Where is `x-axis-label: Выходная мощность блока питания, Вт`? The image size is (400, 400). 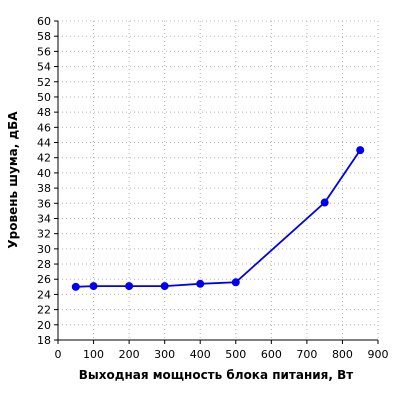
x-axis-label: Выходная мощность блока питания, Вт is located at coordinates (216, 375).